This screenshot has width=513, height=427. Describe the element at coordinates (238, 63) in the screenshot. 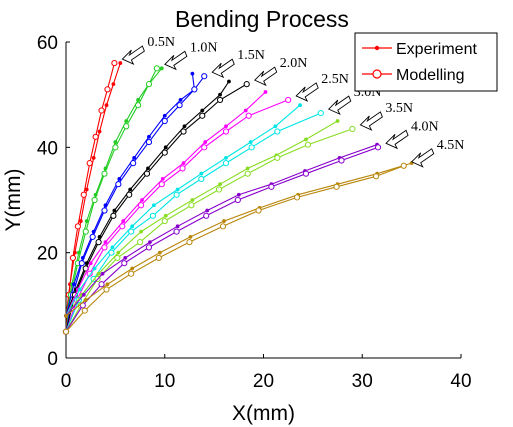

I see `force-label-1-5N: 1.5N` at that location.